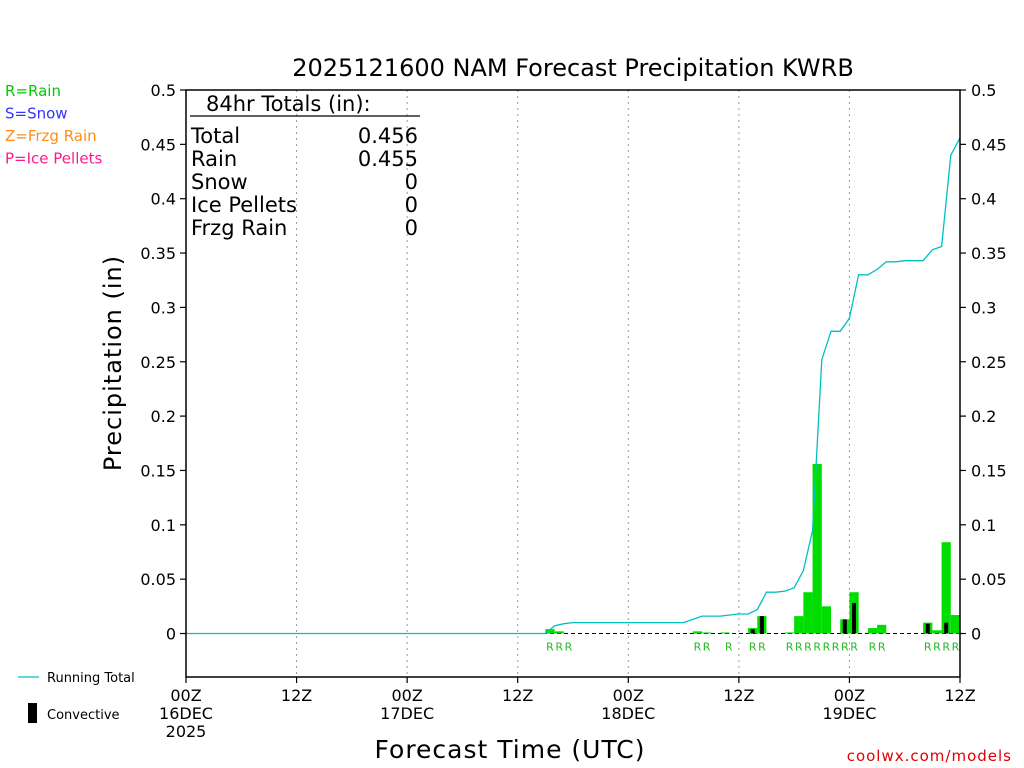 This screenshot has width=1024, height=768. I want to click on x-tick-label-0-0: 00Z, so click(185, 695).